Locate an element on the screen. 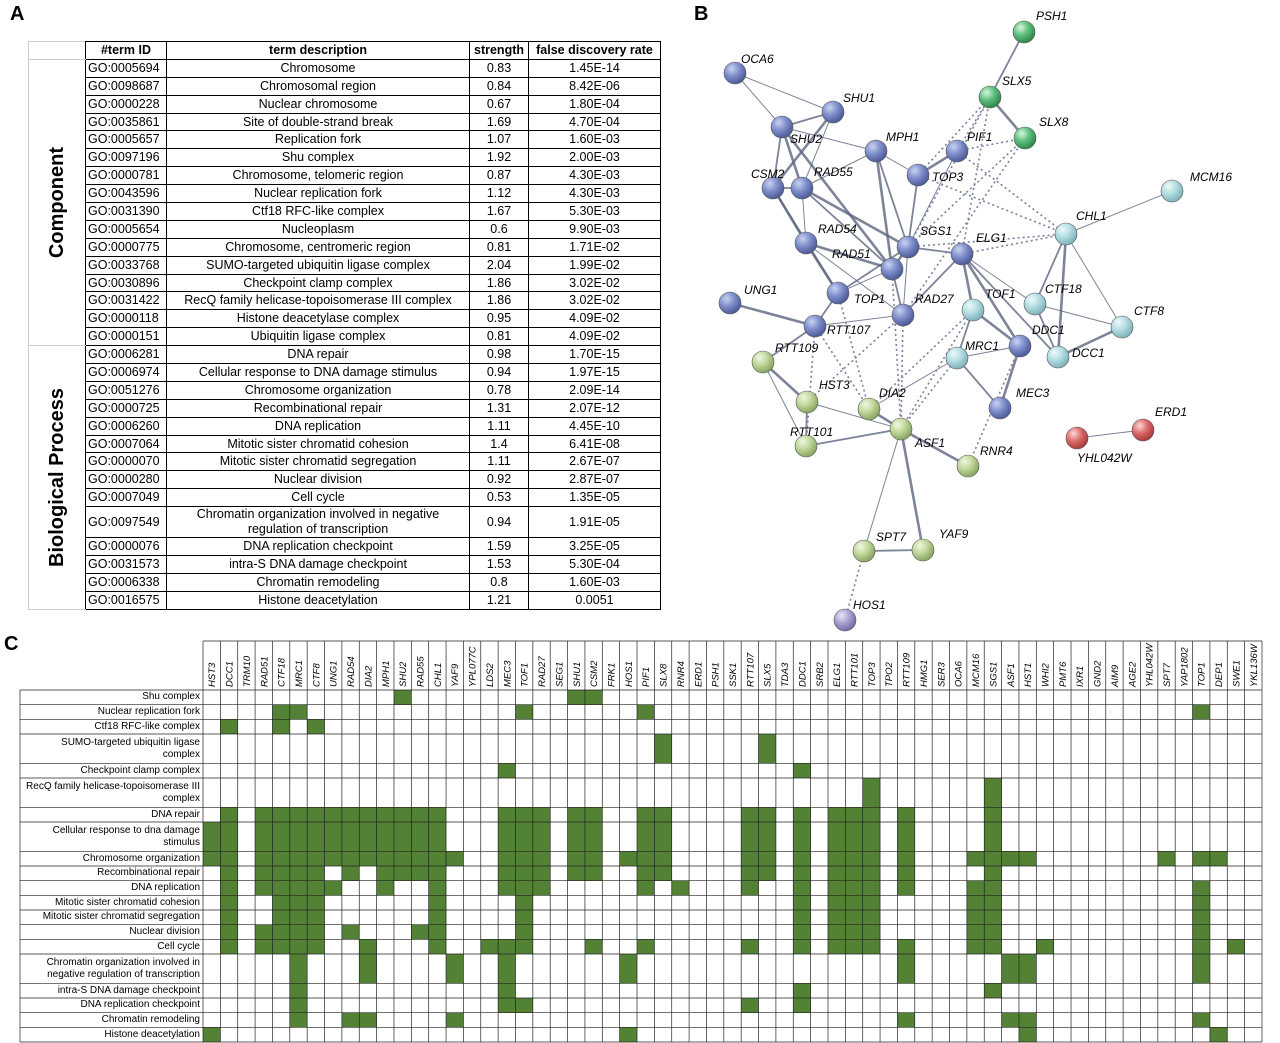  table-row: GO:0007049 Cell cycle 0.53 1.35E-05 is located at coordinates (345, 498).